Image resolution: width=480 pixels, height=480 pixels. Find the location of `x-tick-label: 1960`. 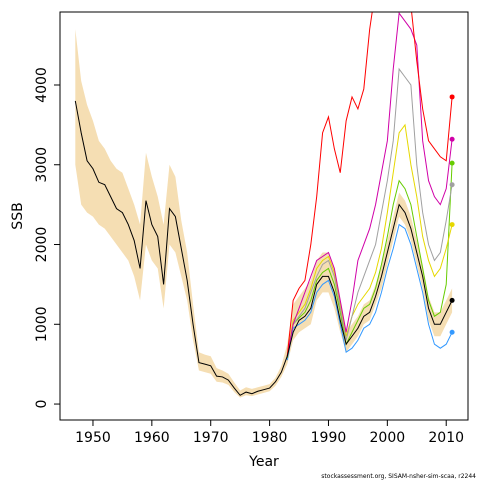

x-tick-label: 1960 is located at coordinates (152, 438).